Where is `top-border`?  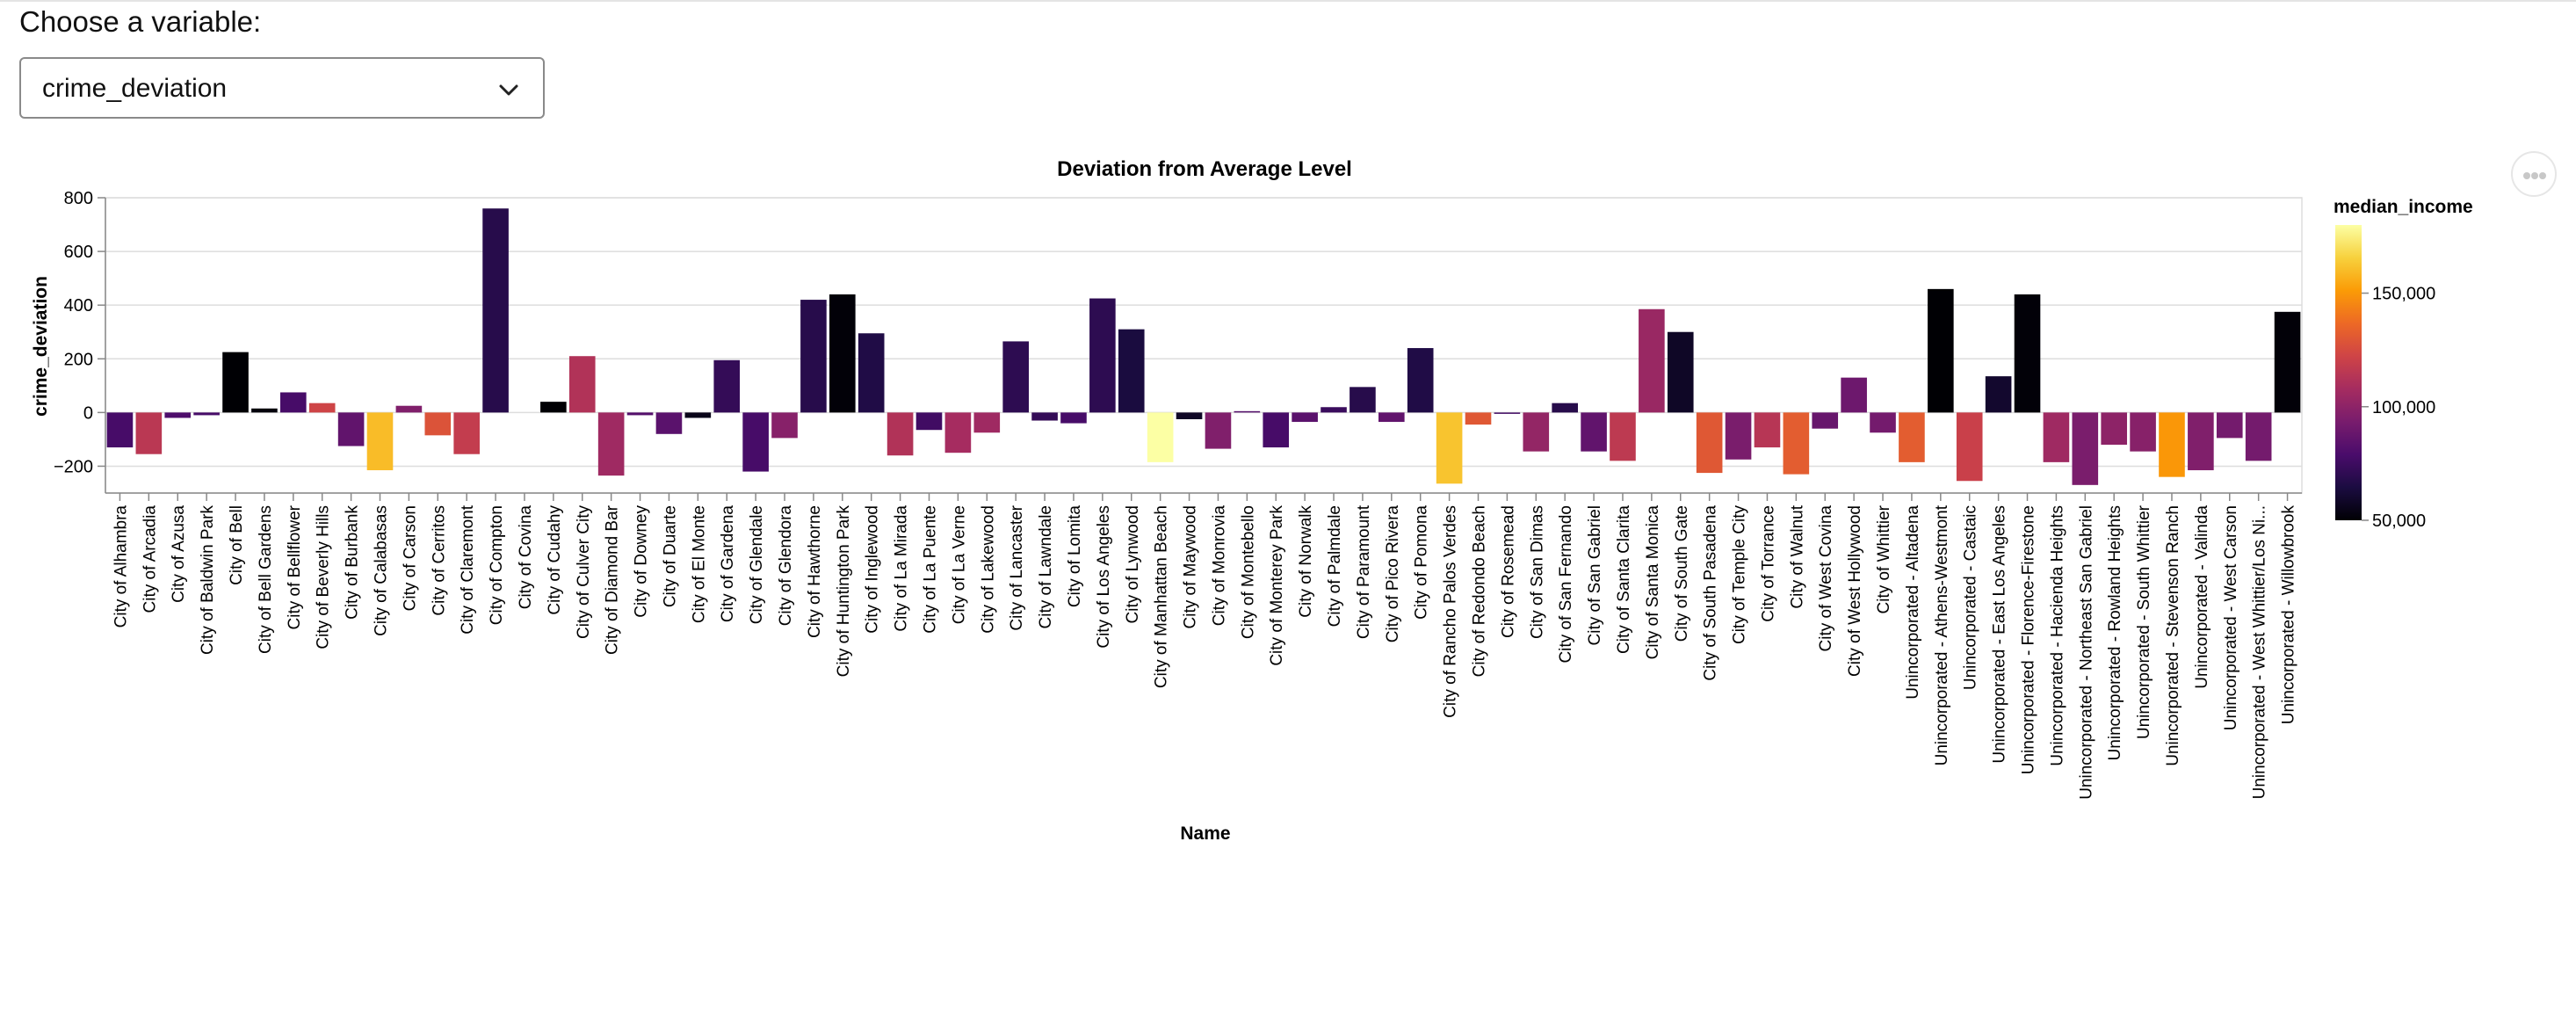
top-border is located at coordinates (1288, 1).